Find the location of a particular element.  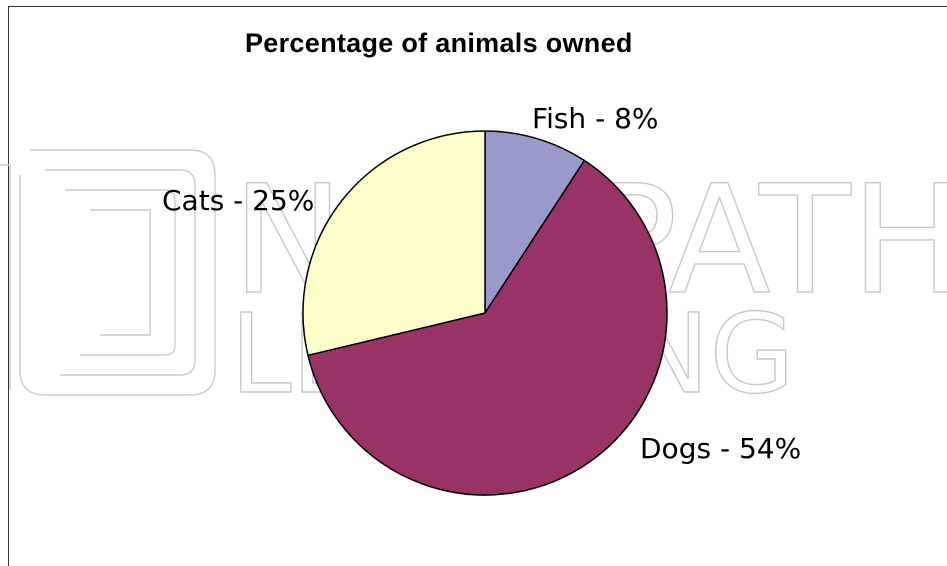

pie-slice-fish is located at coordinates (535, 222).